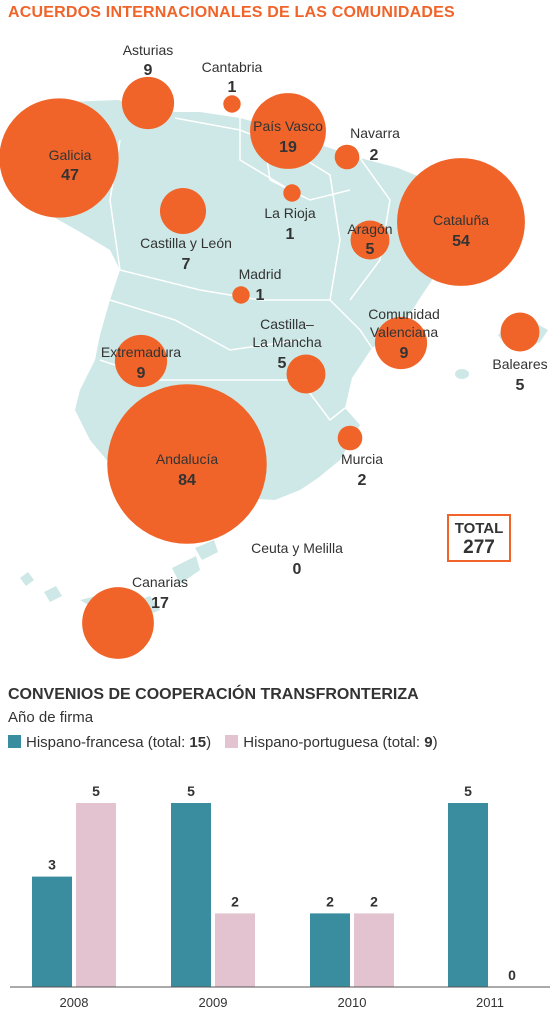 The image size is (560, 1017). What do you see at coordinates (118, 623) in the screenshot?
I see `bubble-canarias` at bounding box center [118, 623].